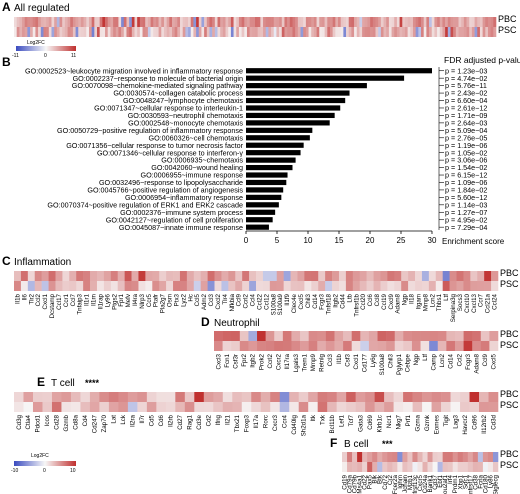 The width and height of the screenshot is (520, 494). Describe the element at coordinates (360, 483) in the screenshot. I see `gene-label: Ms4a1` at that location.